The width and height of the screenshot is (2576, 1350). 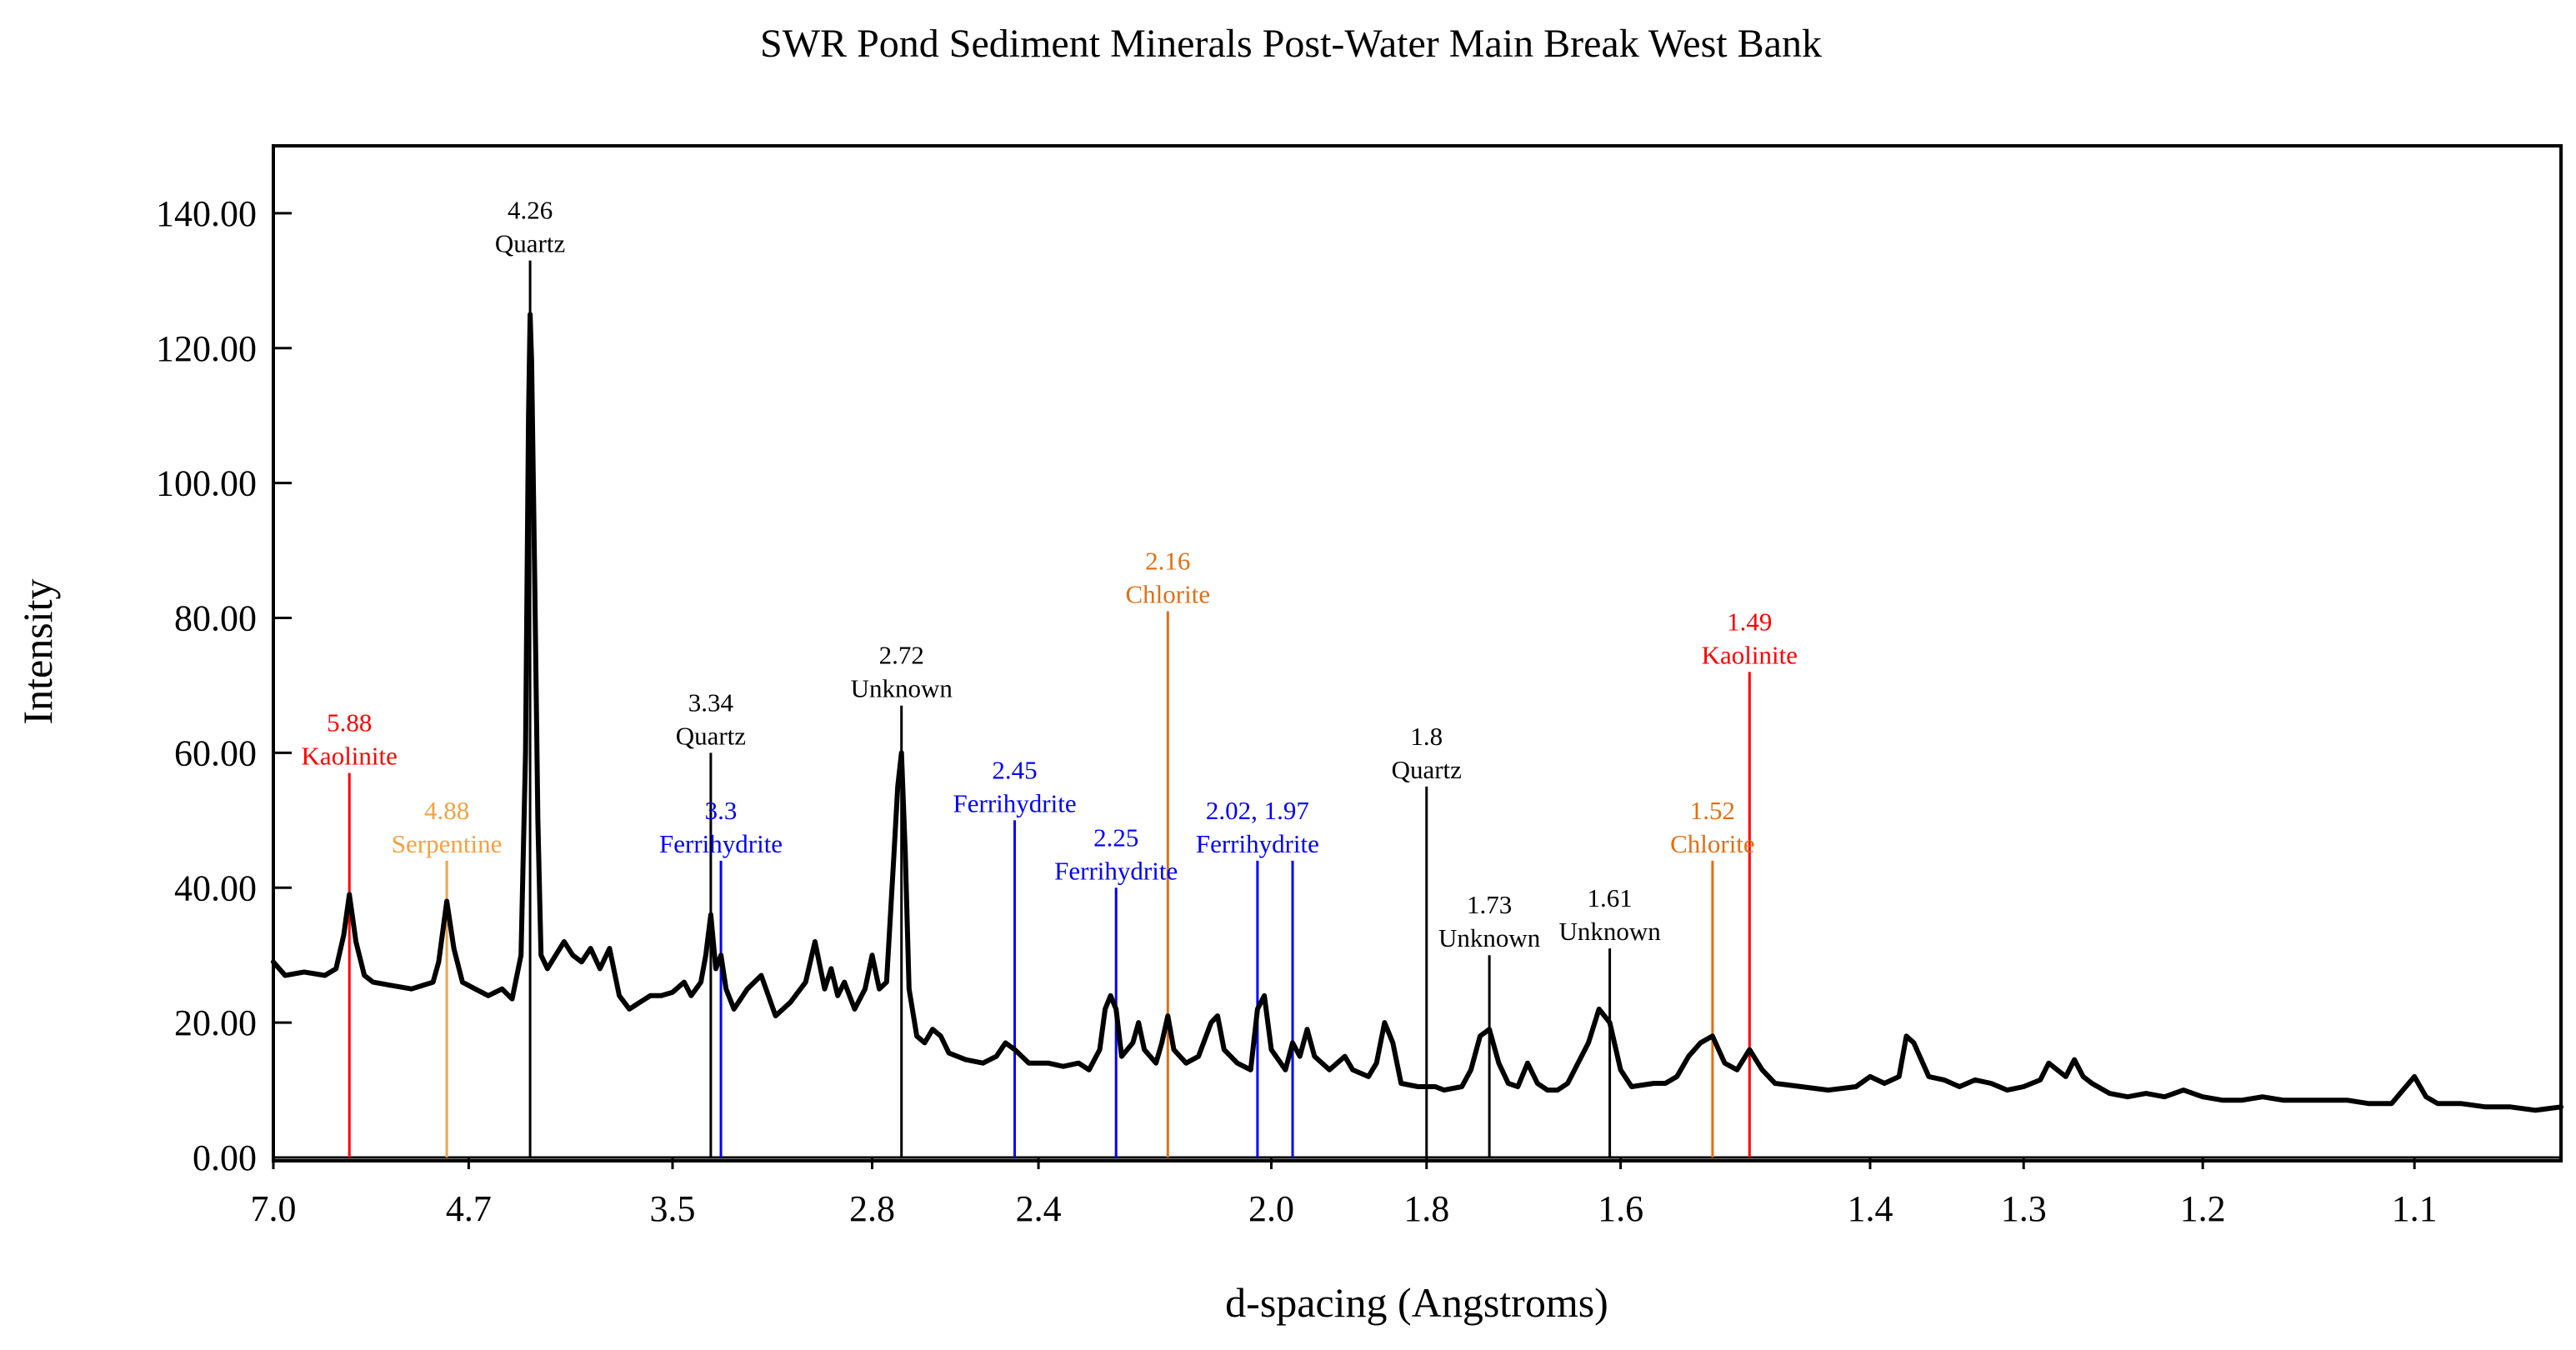 What do you see at coordinates (1271, 1208) in the screenshot?
I see `x-tick-label: 2.0` at bounding box center [1271, 1208].